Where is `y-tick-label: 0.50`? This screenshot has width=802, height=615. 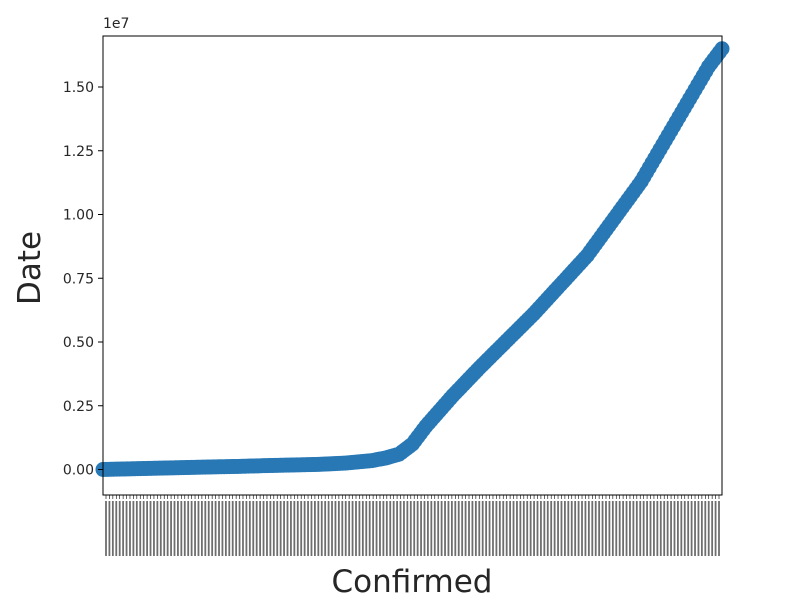
y-tick-label: 0.50 is located at coordinates (78, 343).